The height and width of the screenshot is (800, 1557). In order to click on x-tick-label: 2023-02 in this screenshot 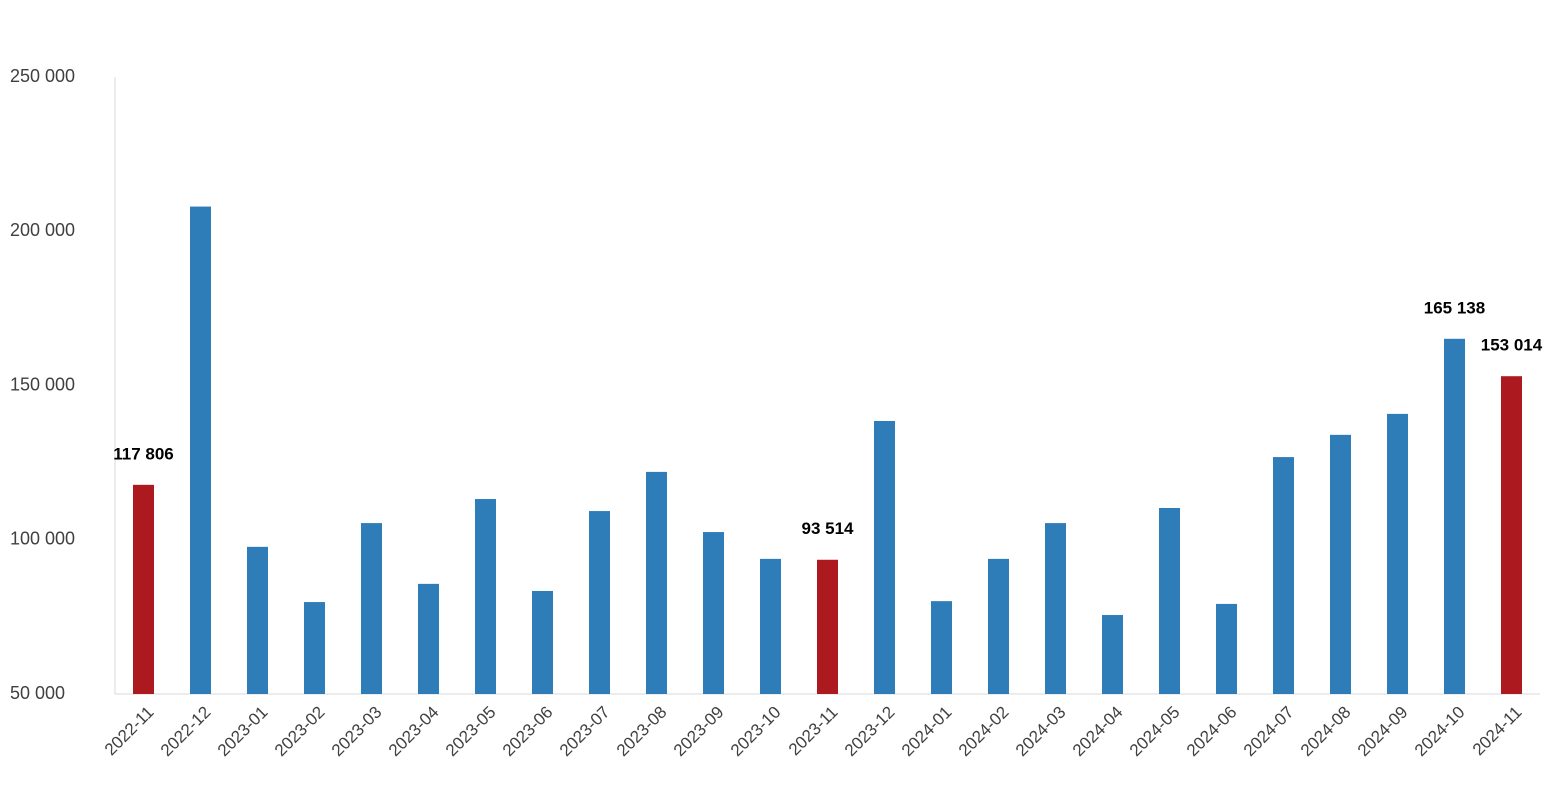, I will do `click(300, 732)`.